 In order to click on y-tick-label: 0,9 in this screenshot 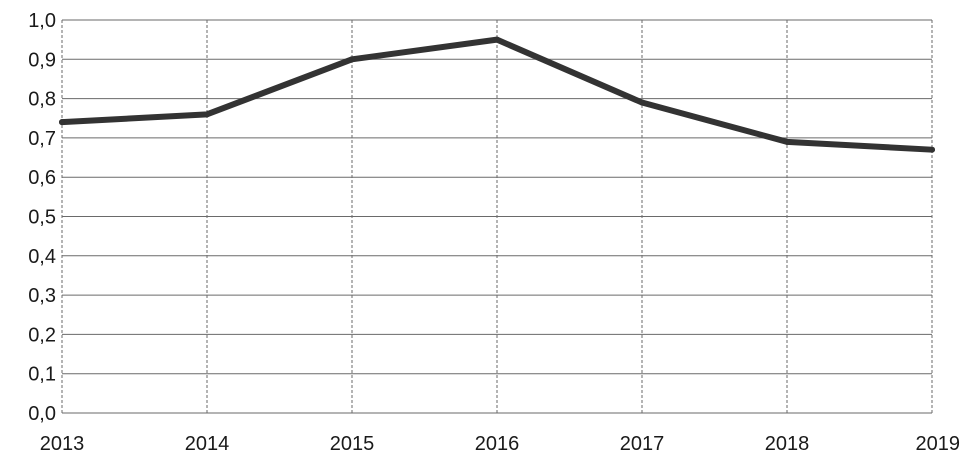, I will do `click(42, 60)`.